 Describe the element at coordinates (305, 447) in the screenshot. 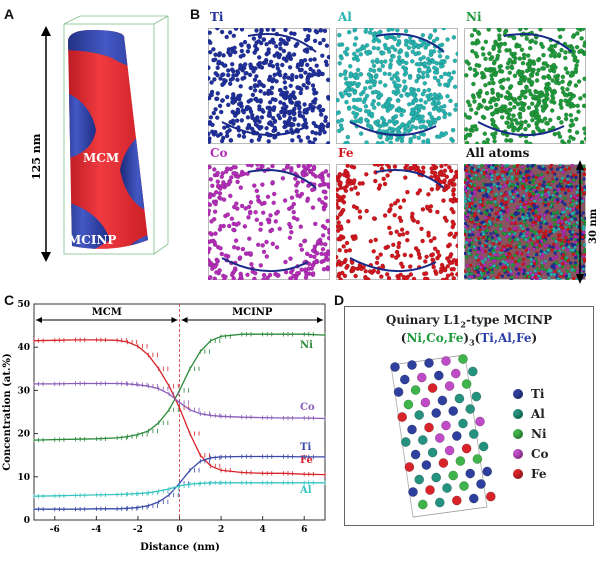

I see `series-label-ti: Ti` at that location.